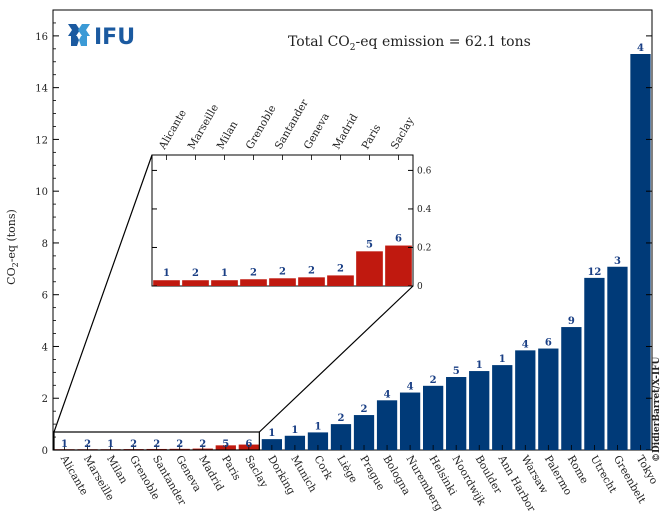 The width and height of the screenshot is (664, 525). Describe the element at coordinates (502, 407) in the screenshot. I see `bar-ann-harbor` at that location.